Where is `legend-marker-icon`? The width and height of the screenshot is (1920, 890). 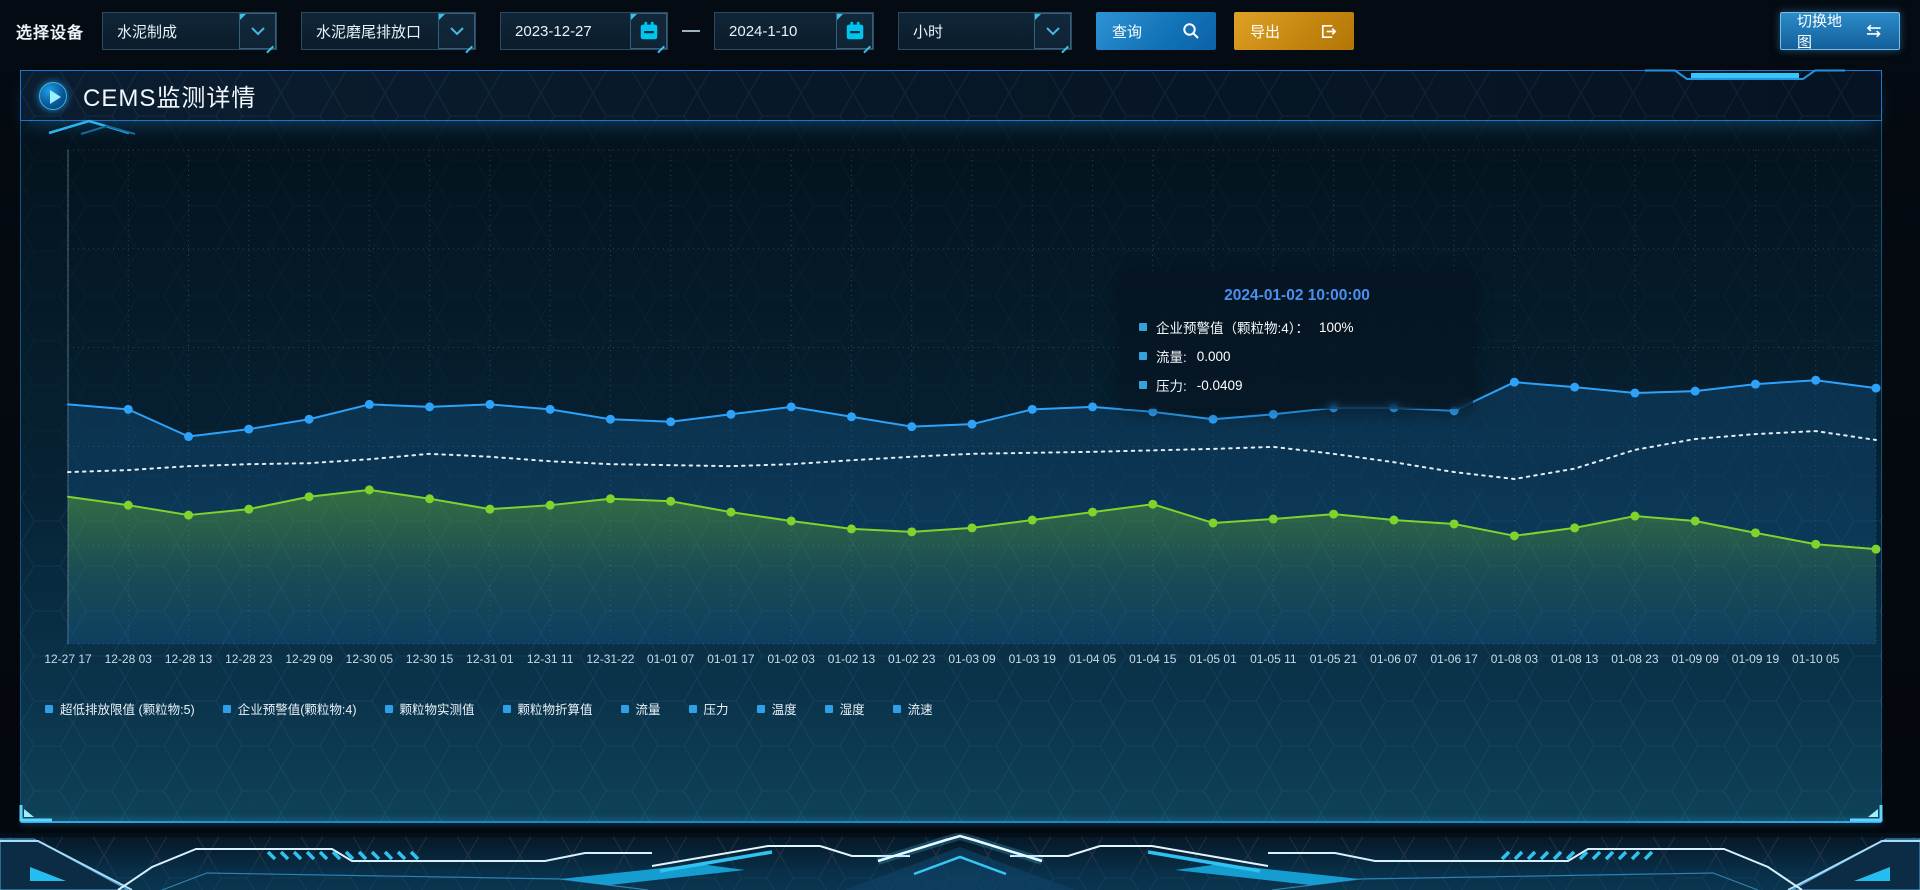 legend-marker-icon is located at coordinates (692, 708).